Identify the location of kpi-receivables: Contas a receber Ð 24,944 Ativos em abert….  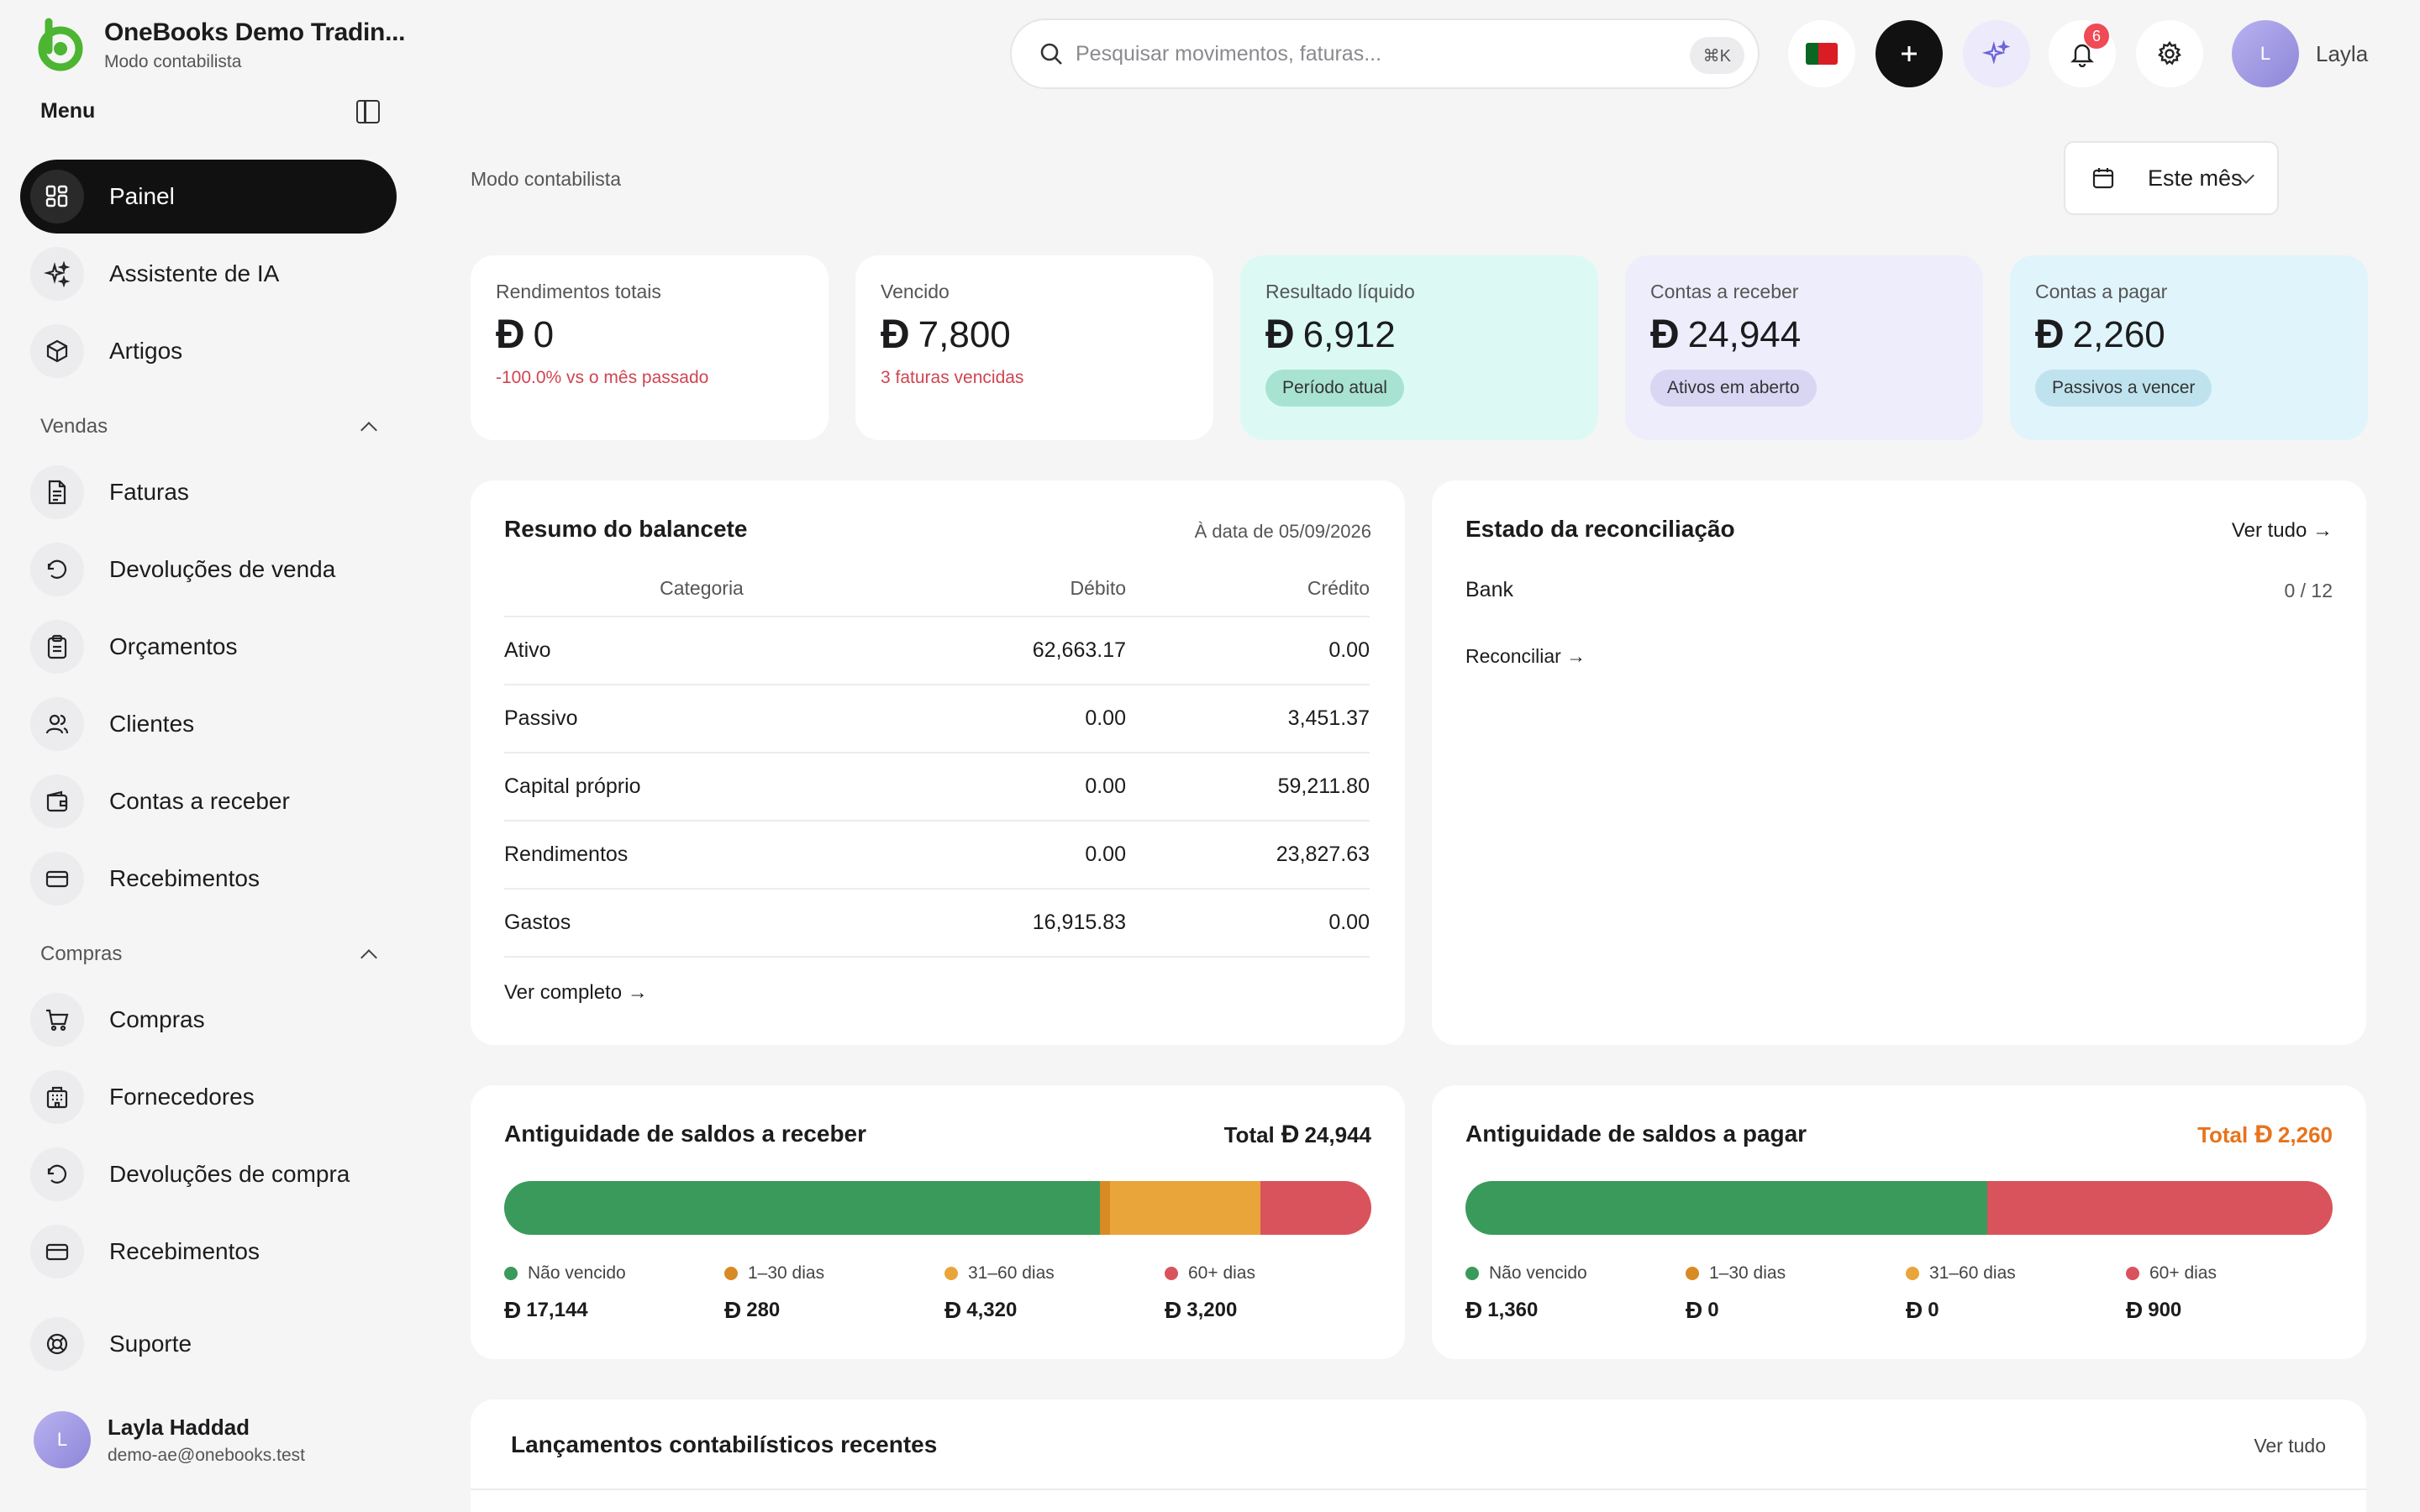
(1804, 347).